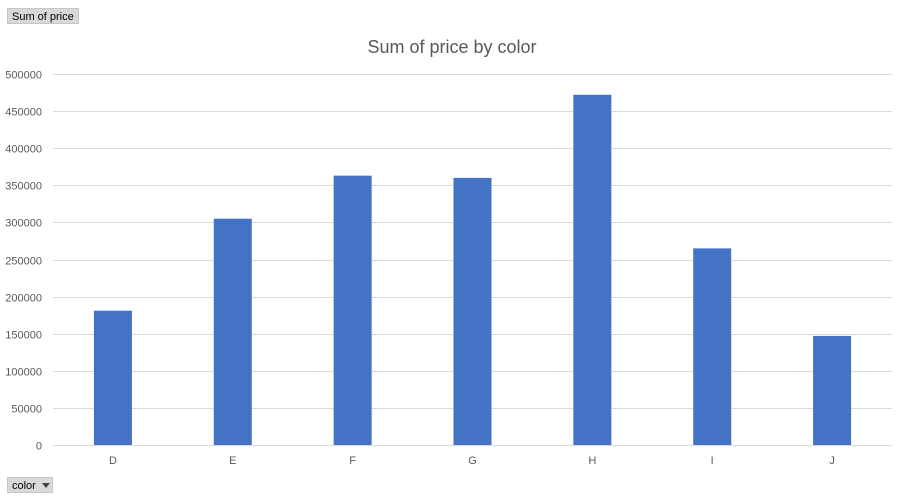  I want to click on x-category-label: F, so click(352, 461).